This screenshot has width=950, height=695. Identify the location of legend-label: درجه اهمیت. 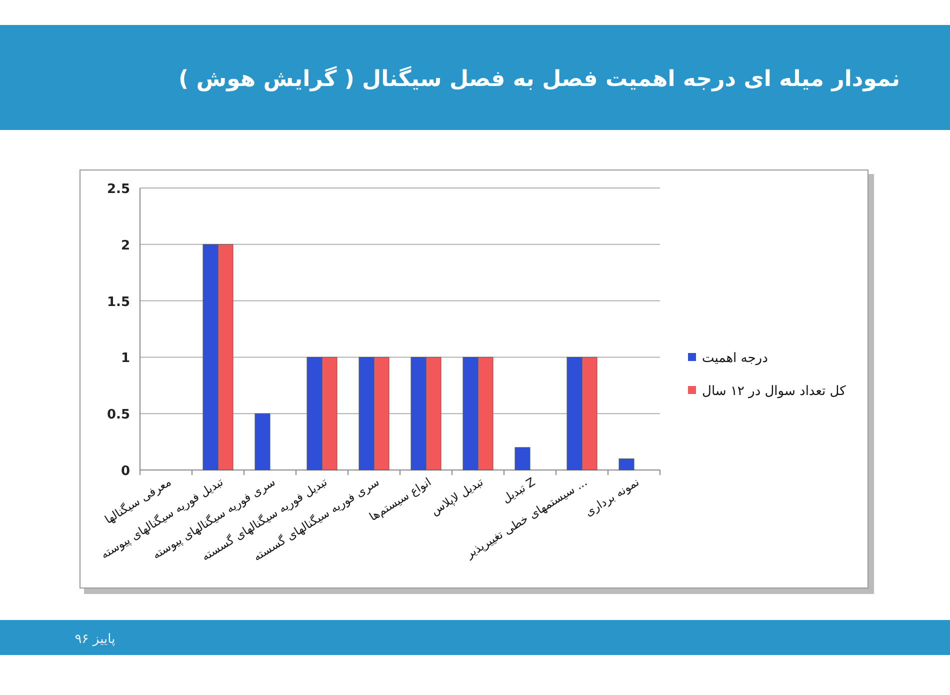
(735, 358).